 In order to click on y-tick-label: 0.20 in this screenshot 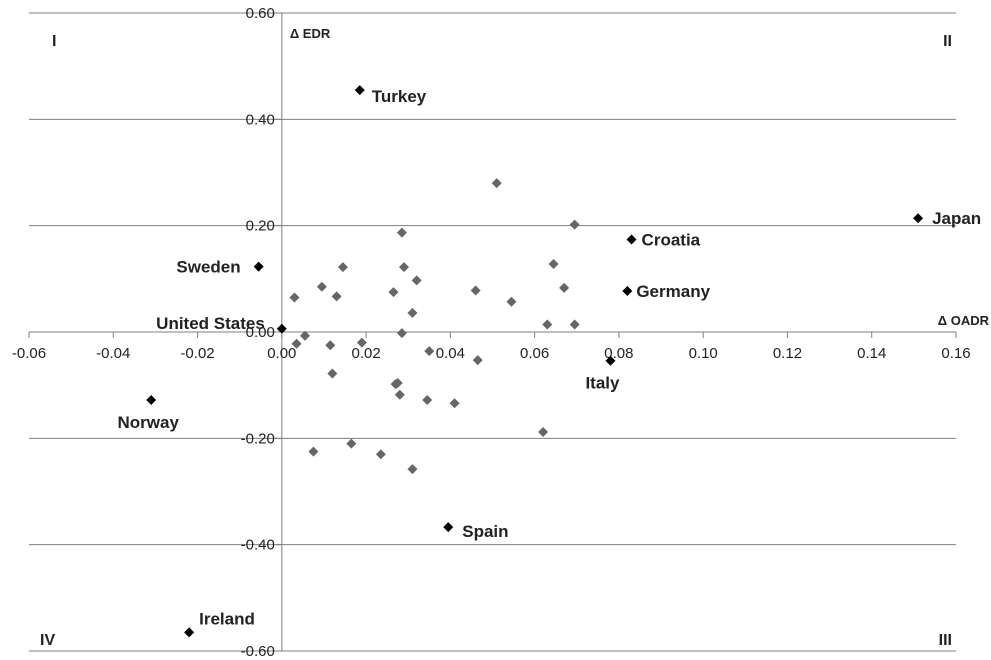, I will do `click(260, 226)`.